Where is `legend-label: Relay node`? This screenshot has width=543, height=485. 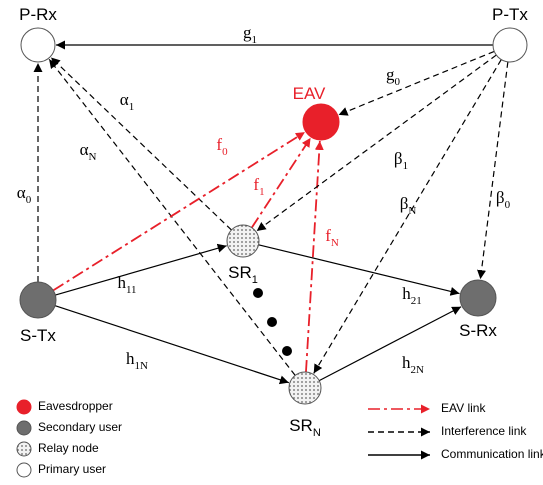
legend-label: Relay node is located at coordinates (68, 448).